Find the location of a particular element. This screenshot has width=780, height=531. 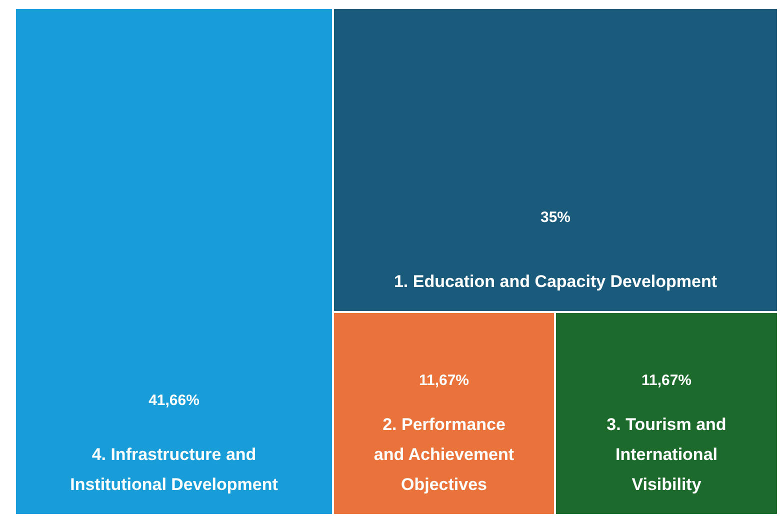

category-label: 2. Performance and Achievement Objectives is located at coordinates (444, 454).